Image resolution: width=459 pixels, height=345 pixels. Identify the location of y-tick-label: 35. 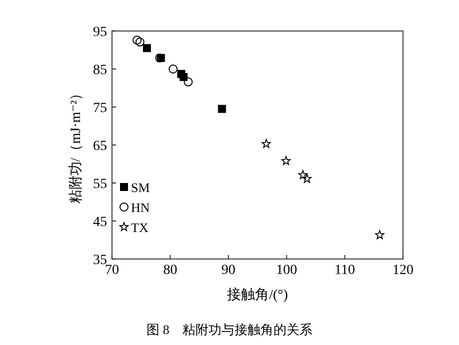
(100, 260).